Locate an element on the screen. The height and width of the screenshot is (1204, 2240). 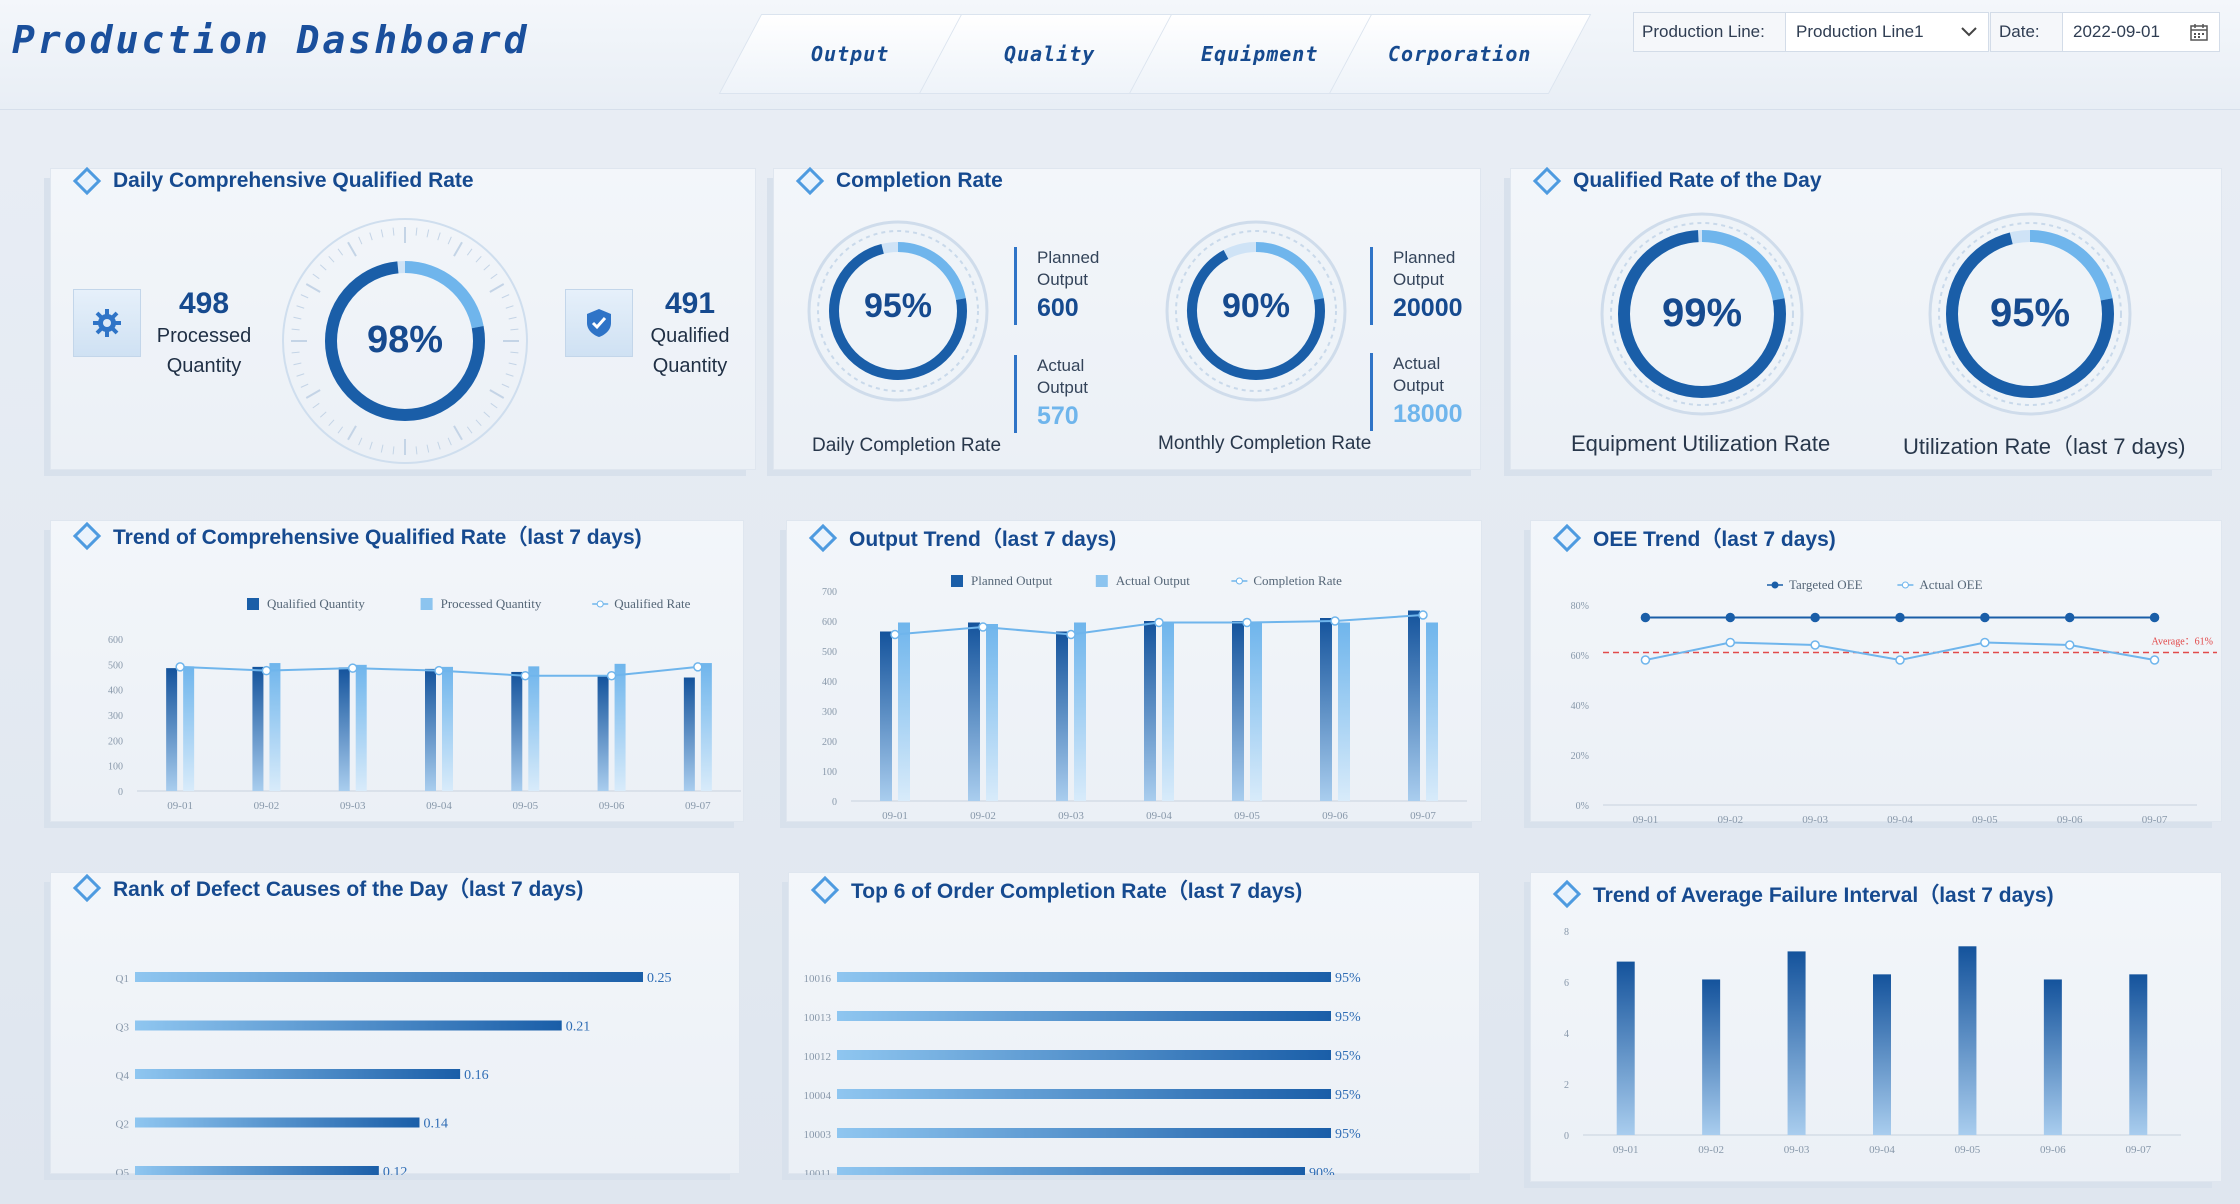
actual-value: 18000 is located at coordinates (1428, 414).